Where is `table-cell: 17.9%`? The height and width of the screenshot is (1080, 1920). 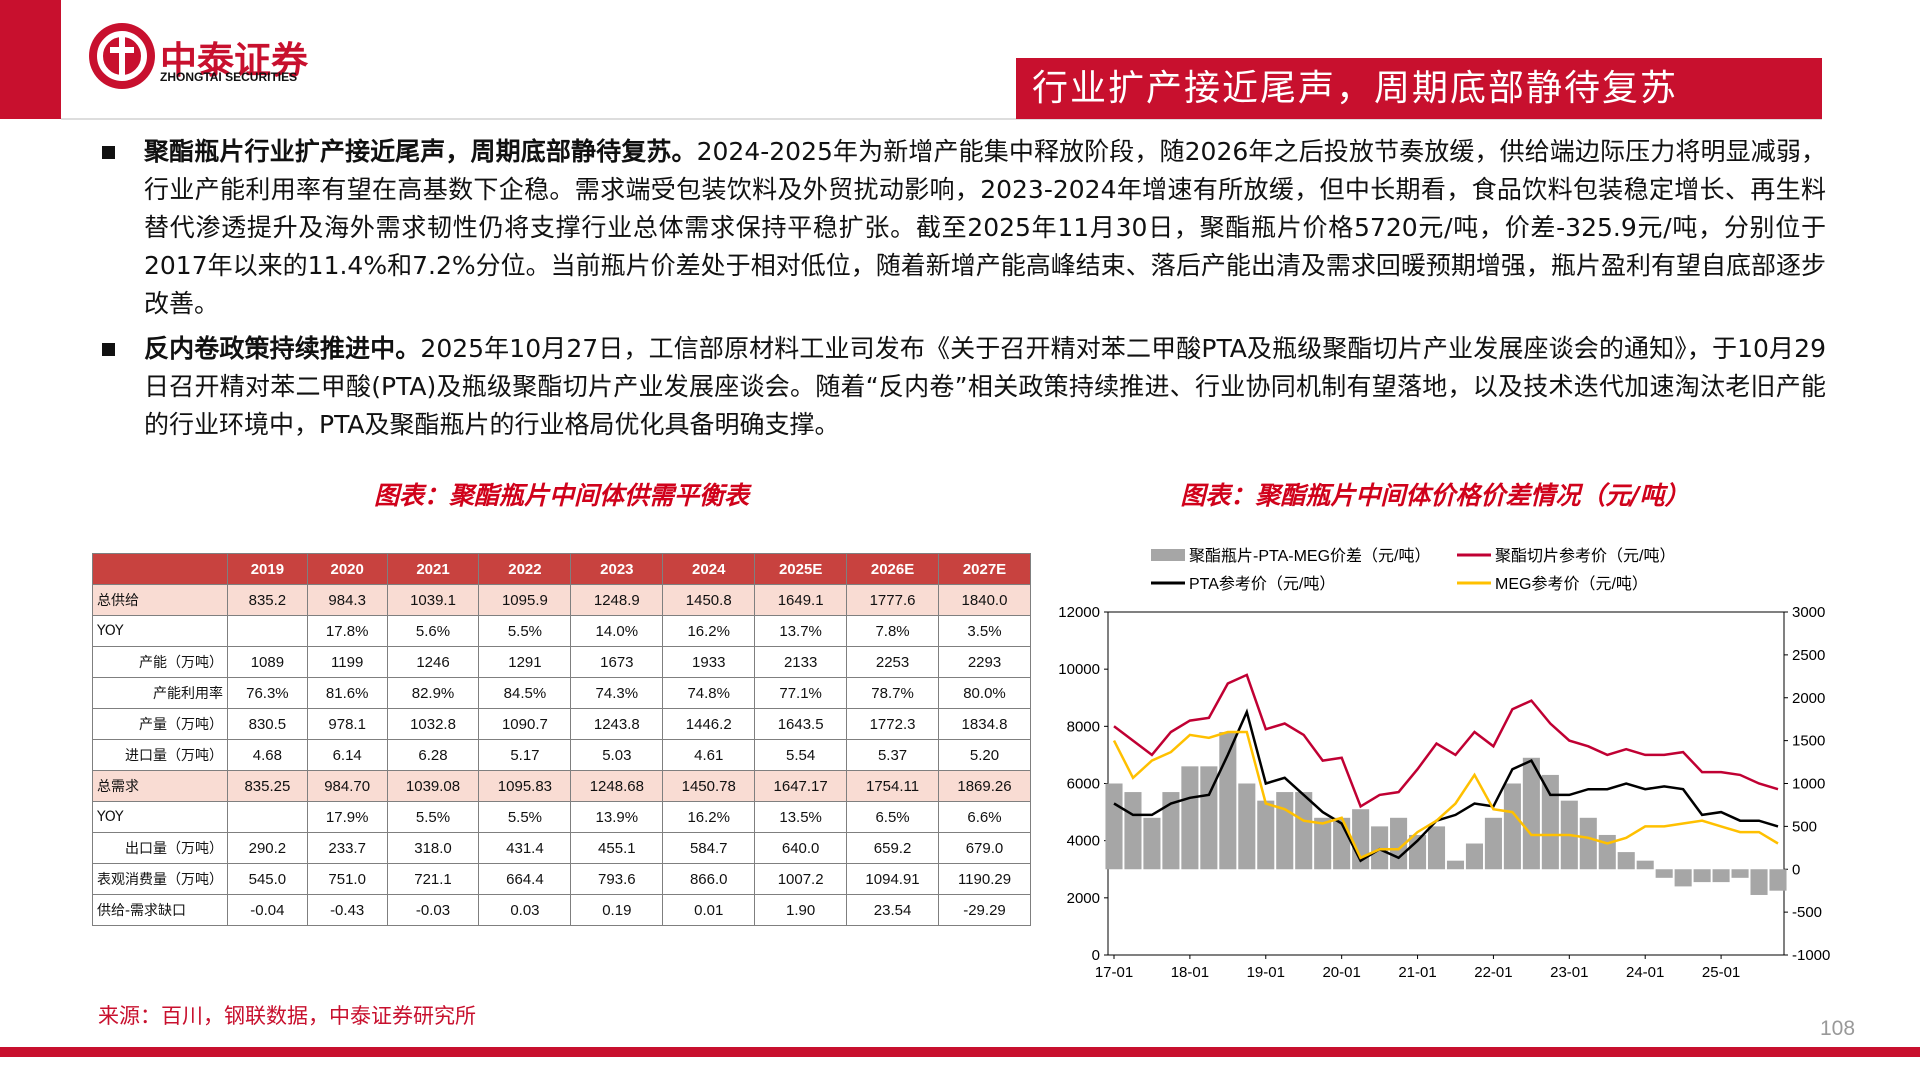
table-cell: 17.9% is located at coordinates (347, 817).